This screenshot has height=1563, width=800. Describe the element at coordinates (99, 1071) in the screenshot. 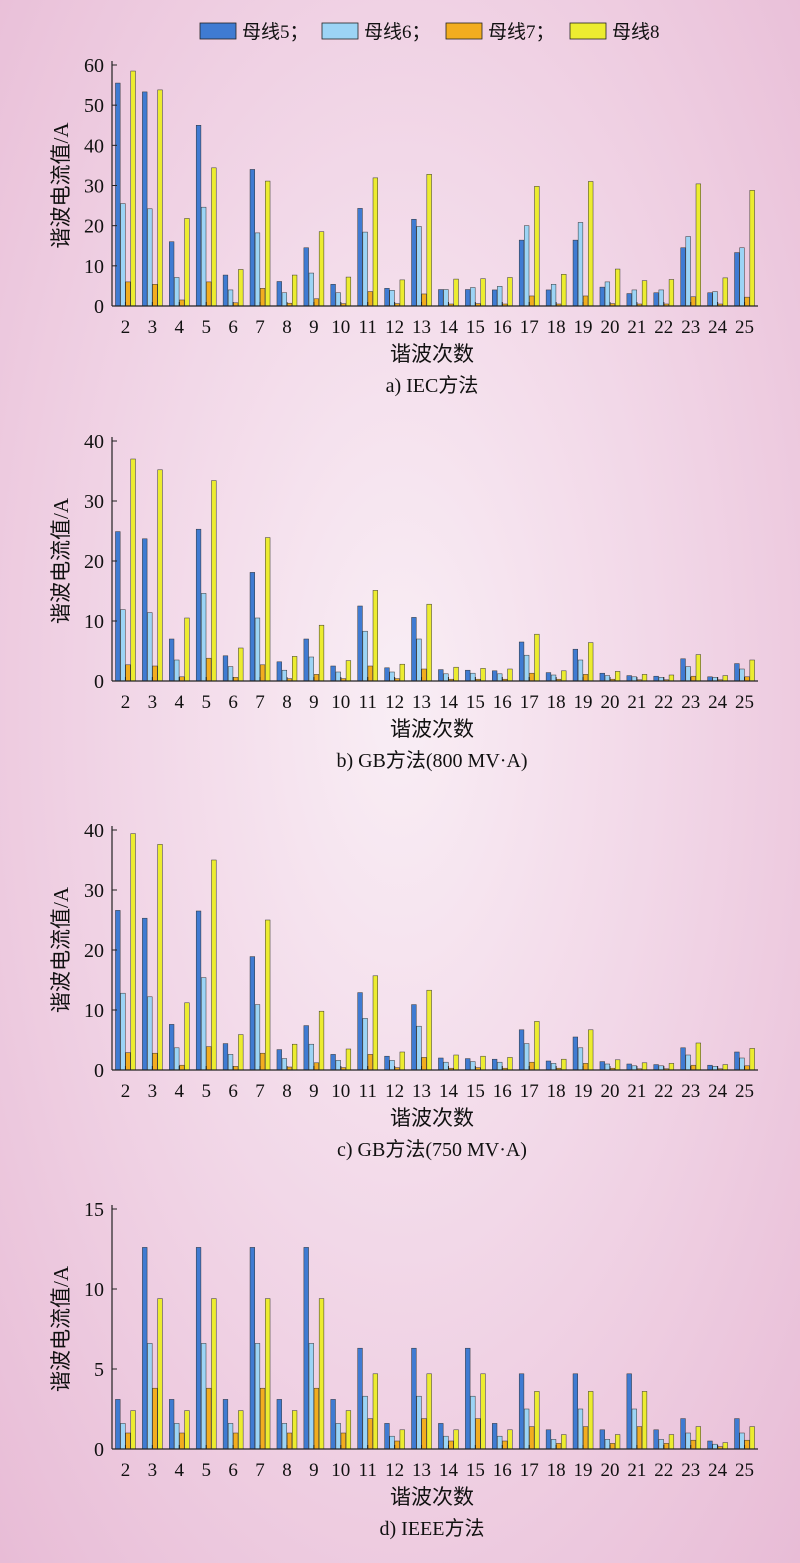

I see `y-tick-label: 0` at that location.